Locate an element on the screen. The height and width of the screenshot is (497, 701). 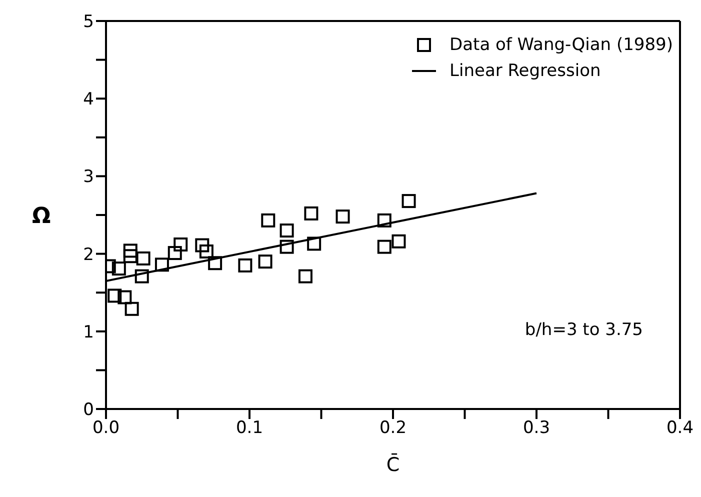
x-axis-title: C̄ is located at coordinates (393, 464).